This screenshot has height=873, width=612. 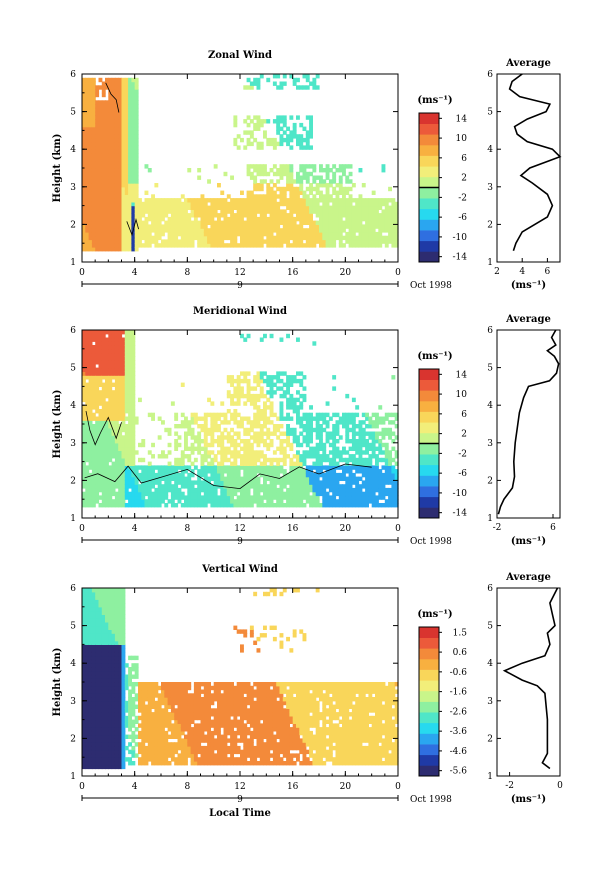 What do you see at coordinates (462, 119) in the screenshot?
I see `colorbar-tick-label: 14` at bounding box center [462, 119].